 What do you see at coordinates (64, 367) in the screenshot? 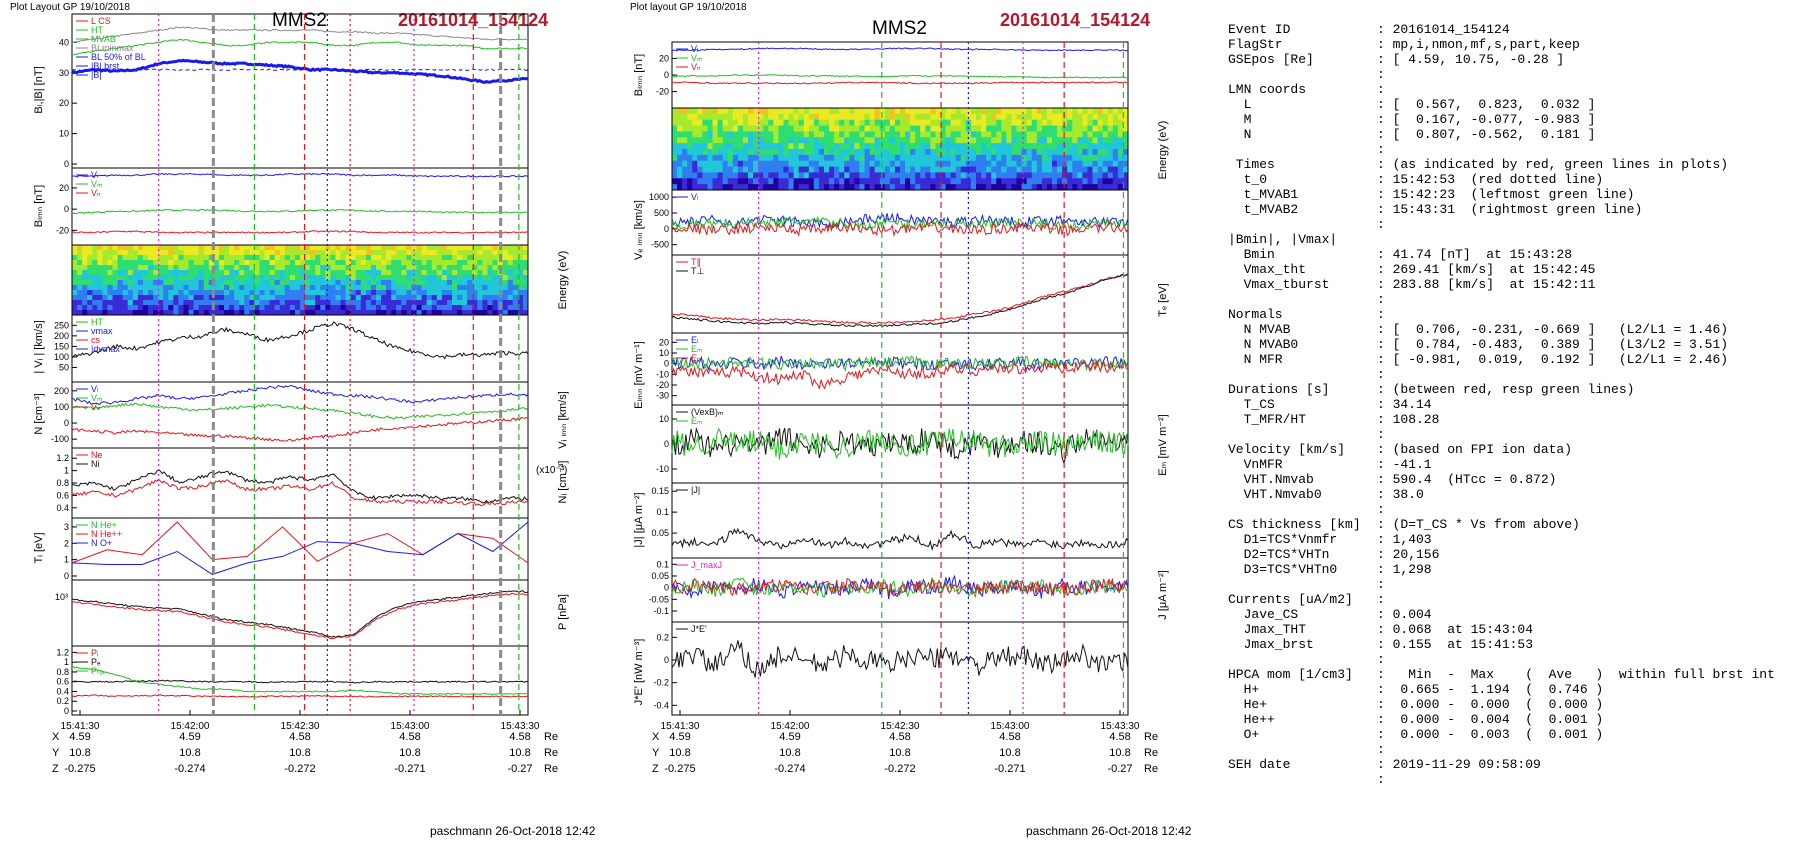
I see `y-tick-label: 50` at bounding box center [64, 367].